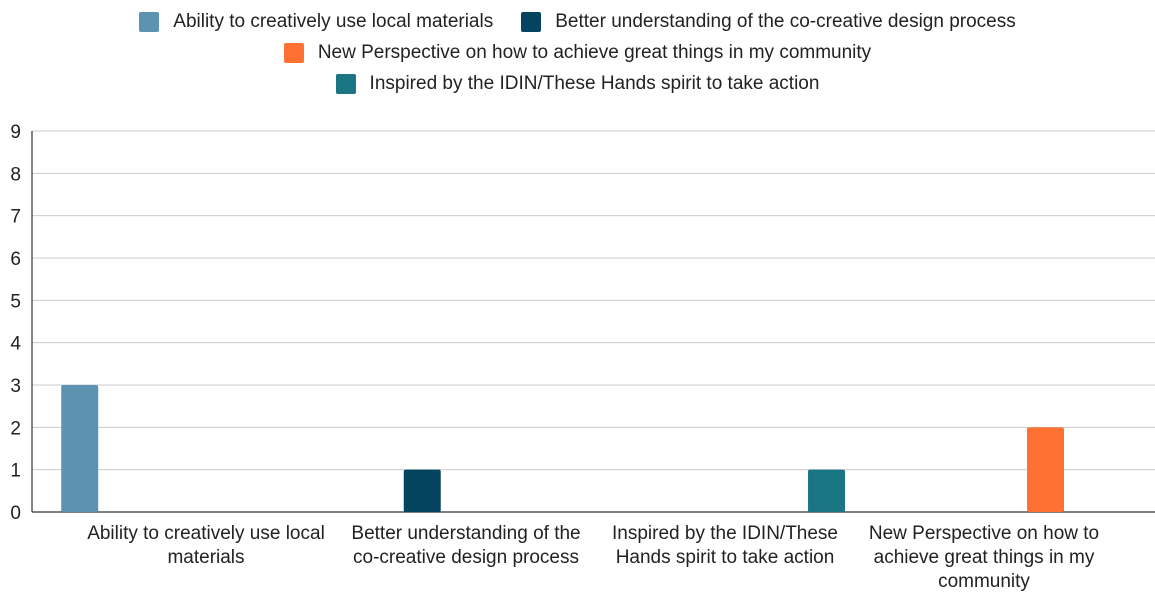  I want to click on y-tick-label-2: 2, so click(15, 428).